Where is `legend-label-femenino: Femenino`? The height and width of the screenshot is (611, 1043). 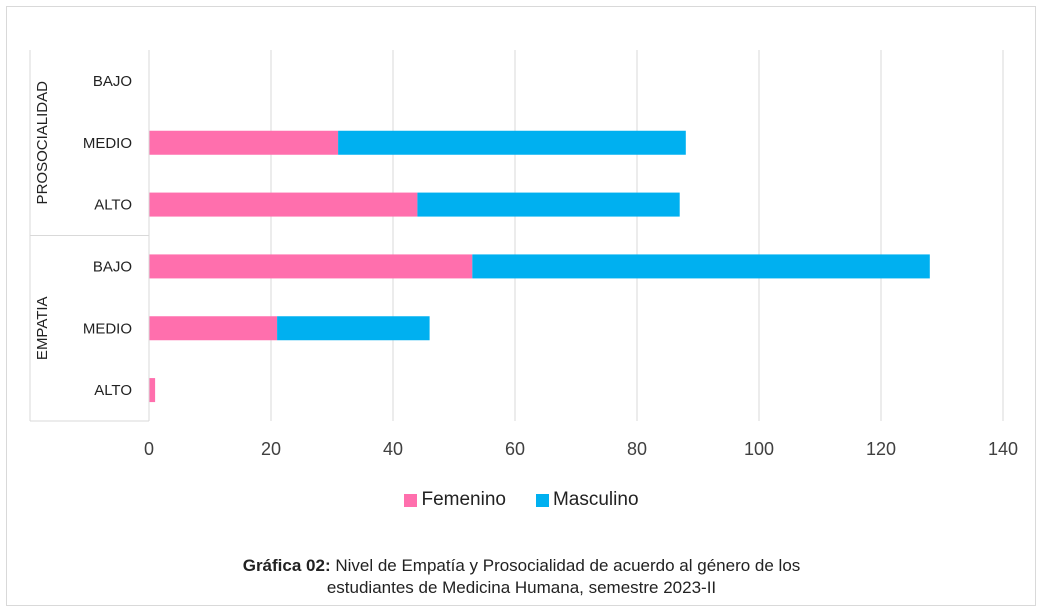
legend-label-femenino: Femenino is located at coordinates (463, 499).